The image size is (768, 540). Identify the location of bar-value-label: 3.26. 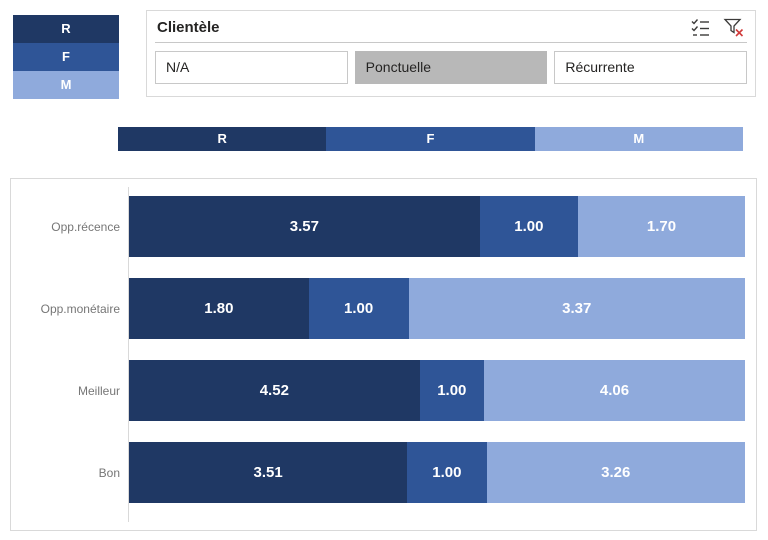
(616, 472).